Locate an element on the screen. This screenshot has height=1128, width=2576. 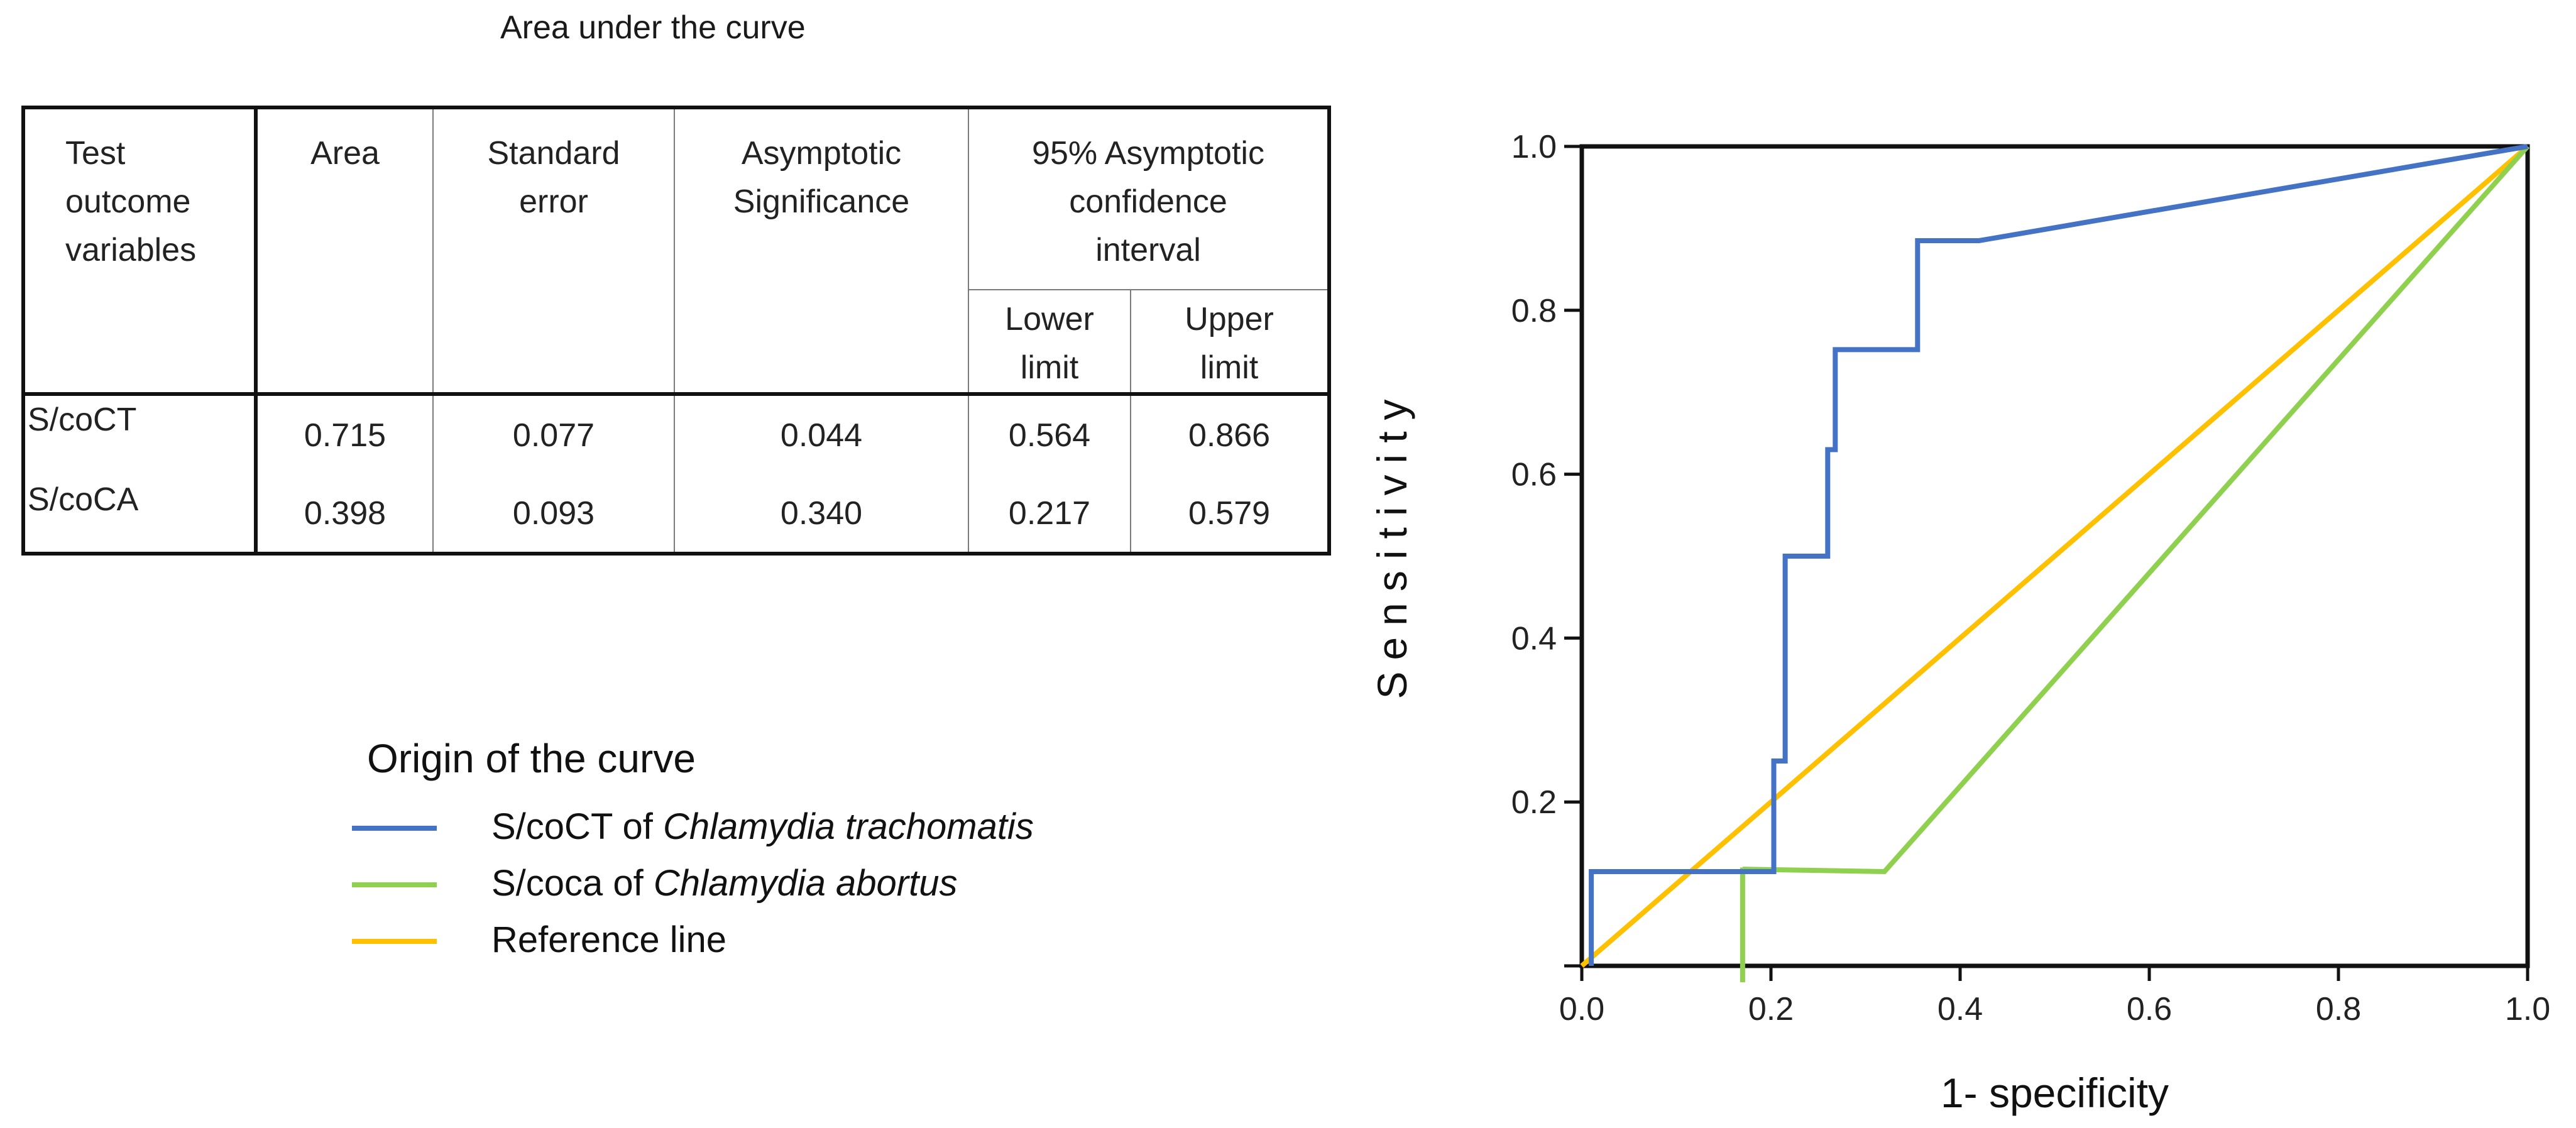
header-upper-limit: Upper limit is located at coordinates (1229, 342).